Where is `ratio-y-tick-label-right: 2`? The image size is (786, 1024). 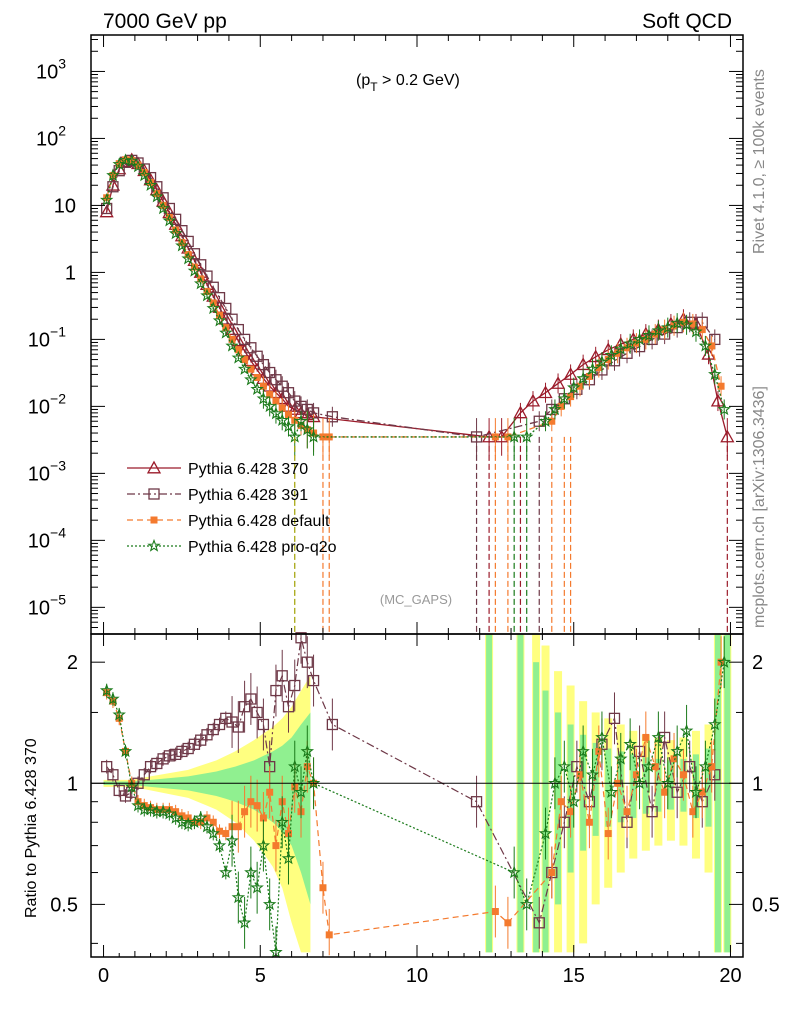 ratio-y-tick-label-right: 2 is located at coordinates (757, 663).